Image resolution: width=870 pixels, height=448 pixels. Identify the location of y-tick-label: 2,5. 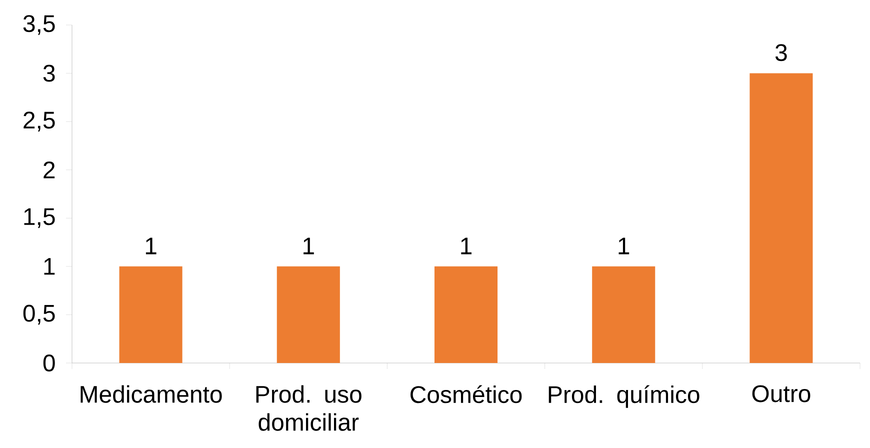
(39, 122).